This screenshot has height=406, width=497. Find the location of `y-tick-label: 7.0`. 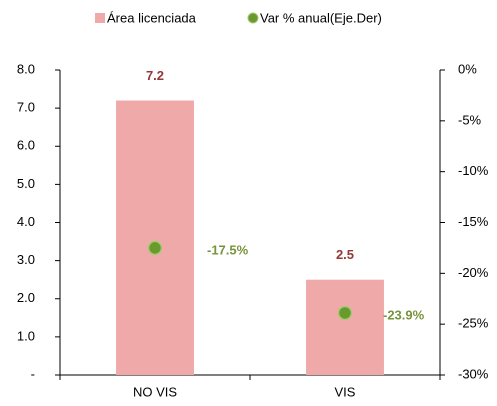

y-tick-label: 7.0 is located at coordinates (26, 107).